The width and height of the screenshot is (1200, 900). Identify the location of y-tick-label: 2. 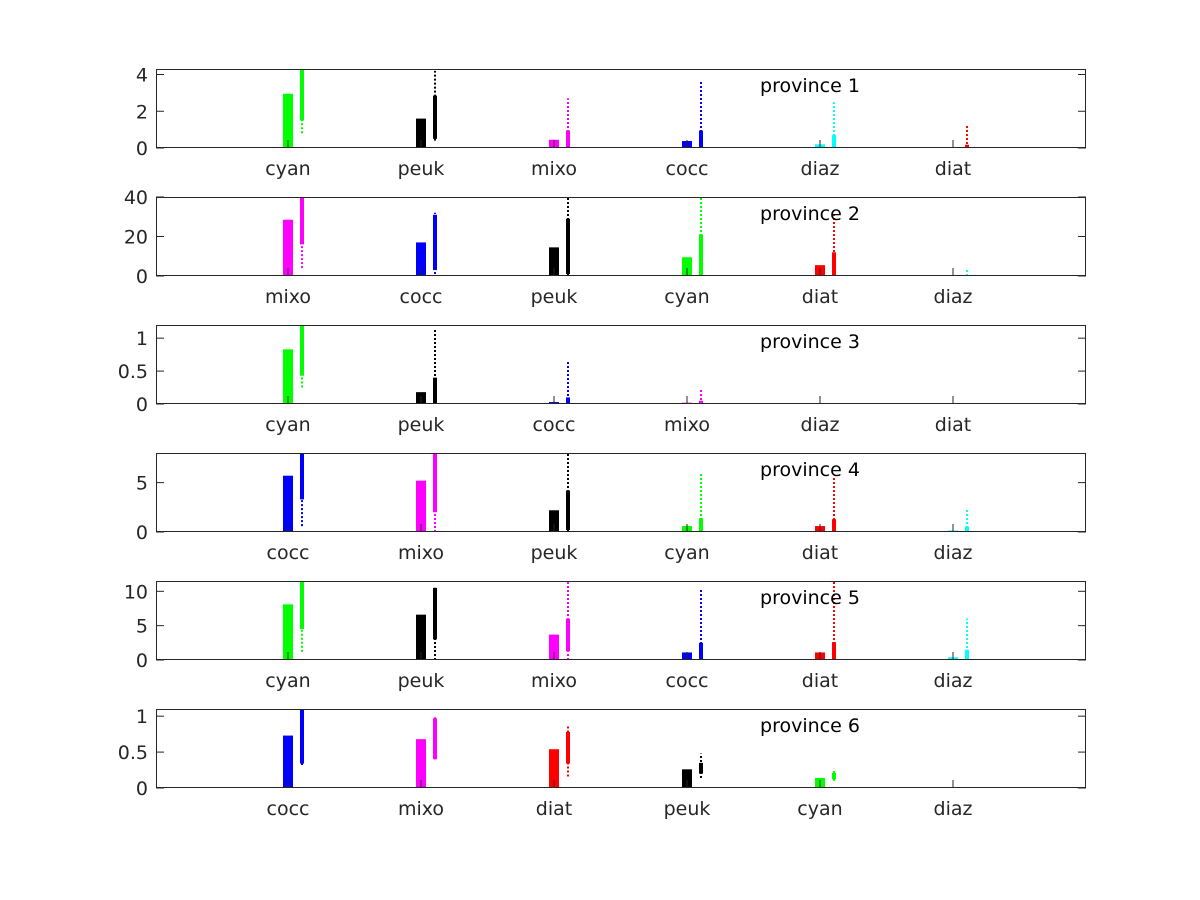
(142, 112).